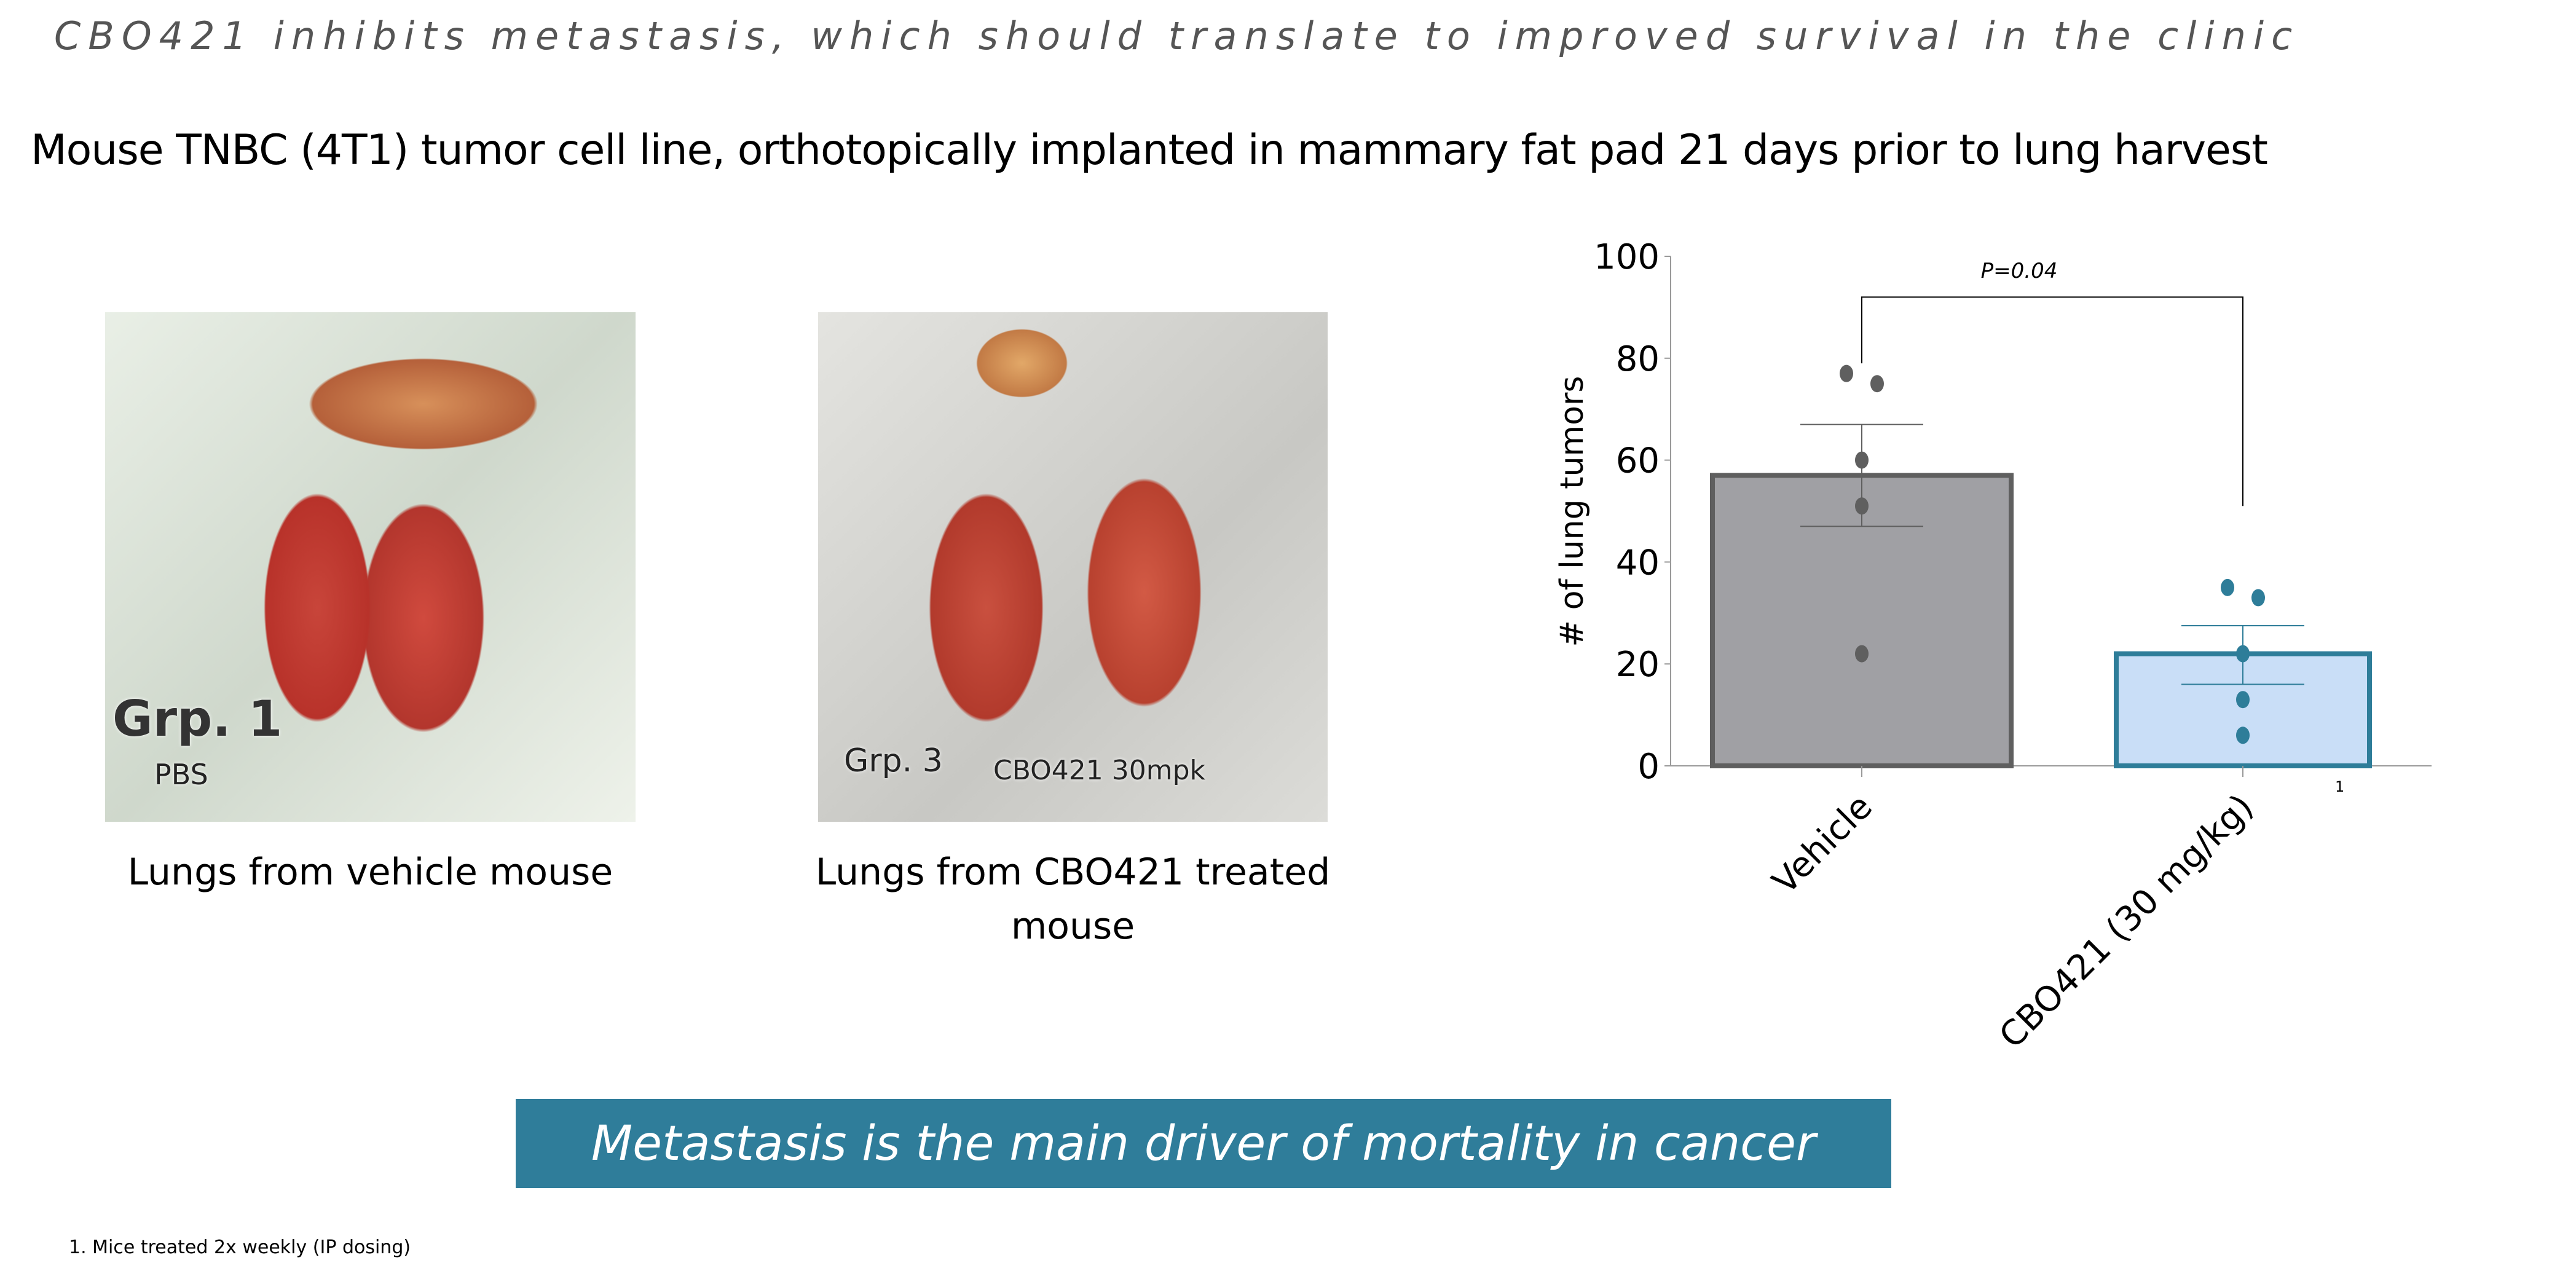  What do you see at coordinates (1072, 926) in the screenshot?
I see `caption-line: mouse` at bounding box center [1072, 926].